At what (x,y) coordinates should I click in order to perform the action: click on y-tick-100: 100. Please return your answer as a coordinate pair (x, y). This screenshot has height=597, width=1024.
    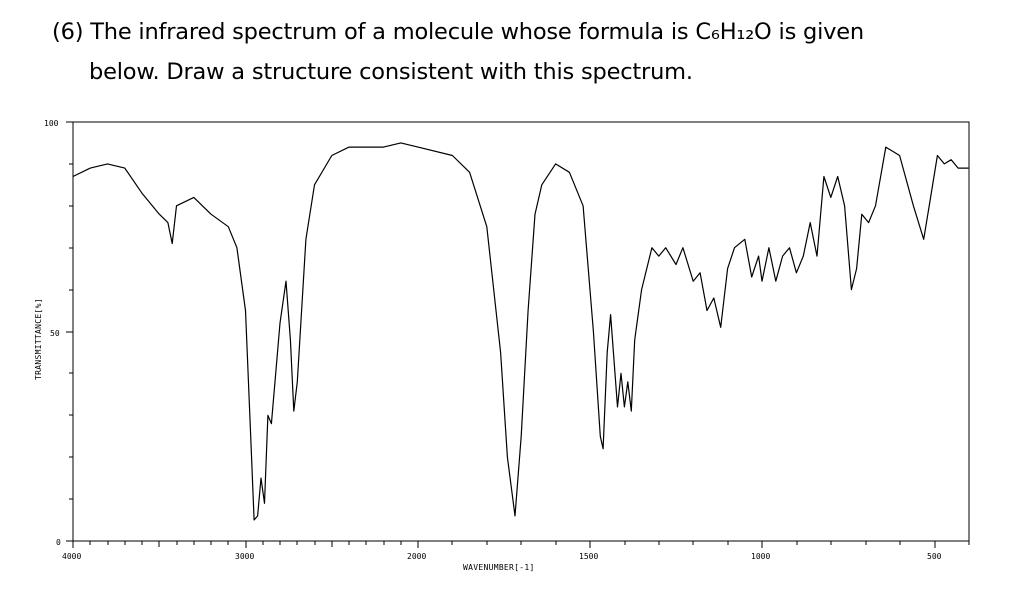
    Looking at the image, I should click on (51, 123).